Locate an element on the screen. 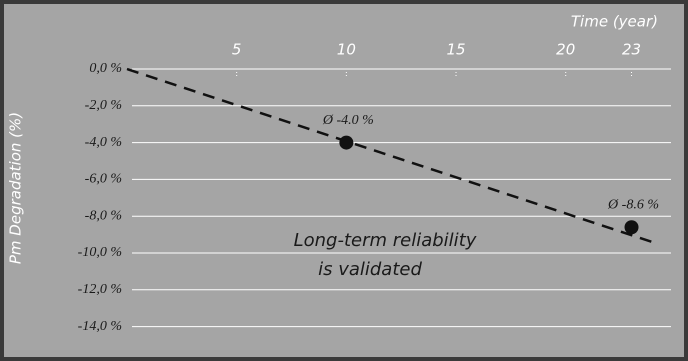 This screenshot has width=688, height=361. x-tick-label: 20 is located at coordinates (565, 50).